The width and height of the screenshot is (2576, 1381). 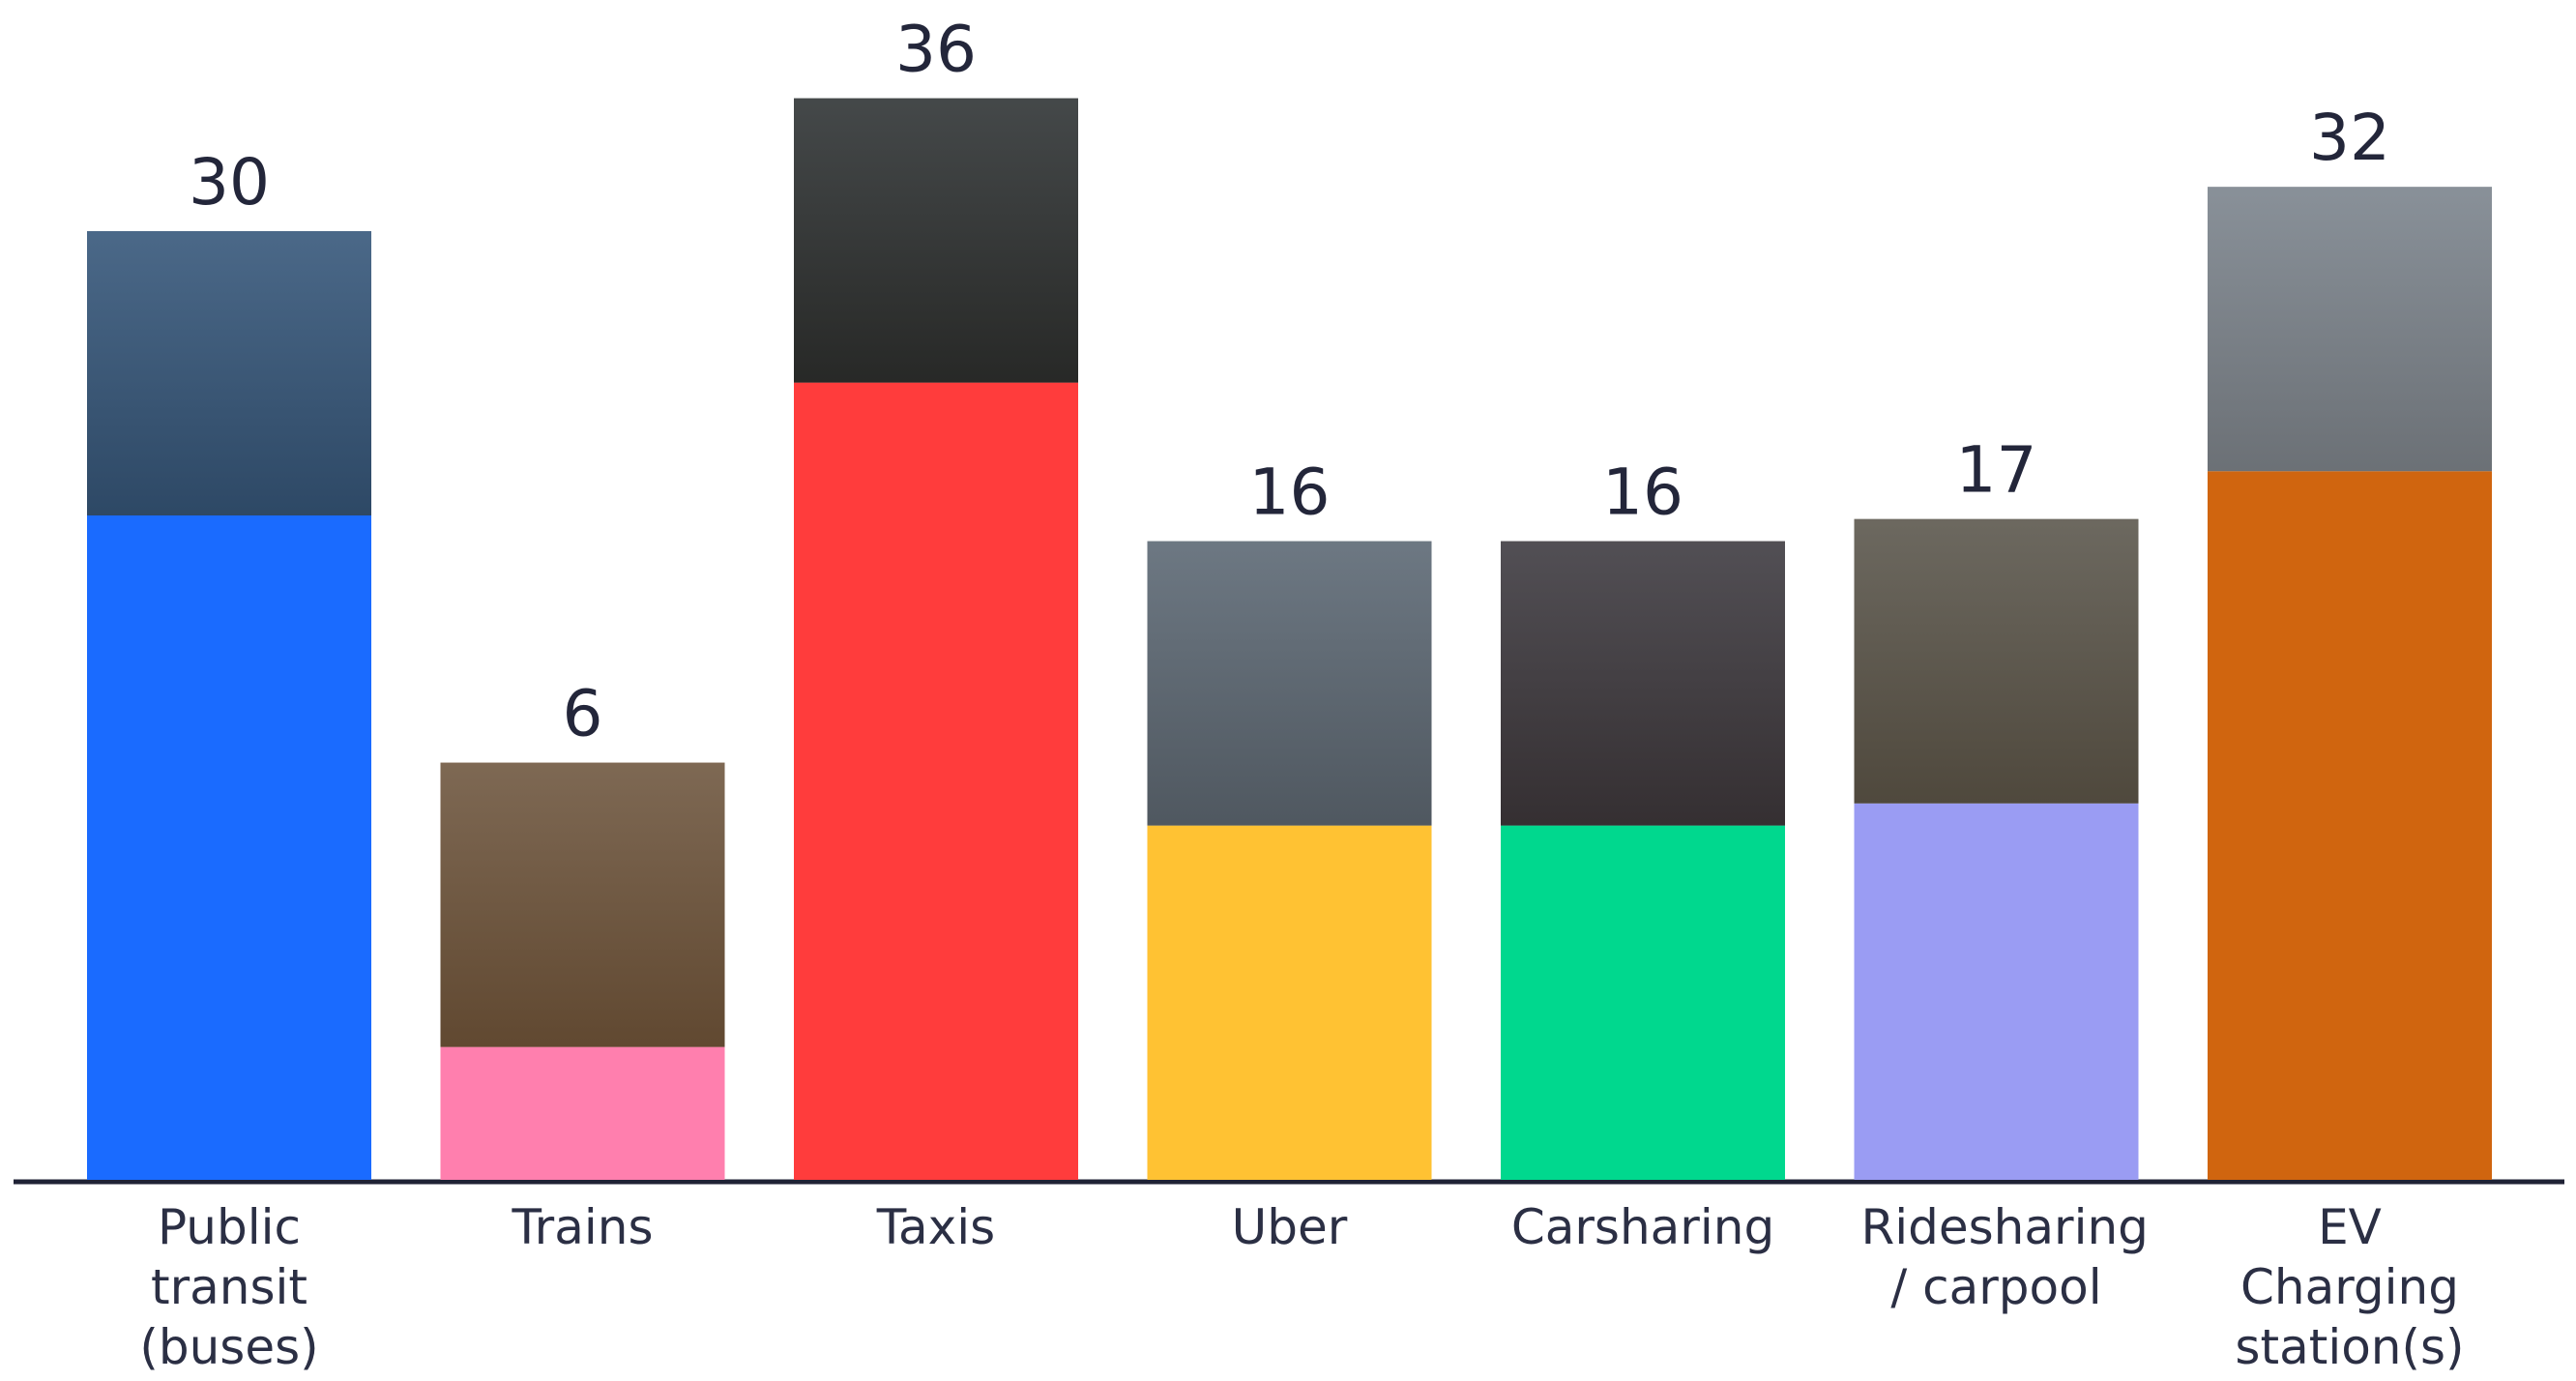 I want to click on value-label: 17, so click(x=1996, y=470).